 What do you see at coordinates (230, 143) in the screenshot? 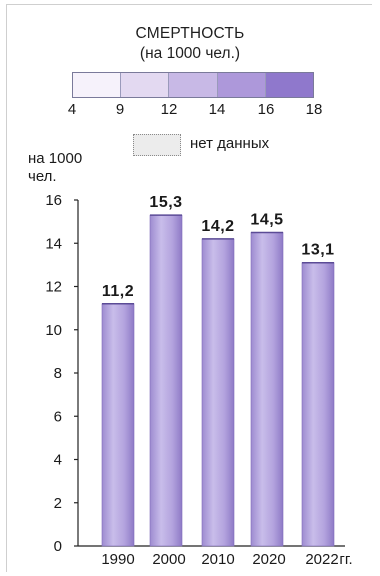
I see `no-data-label: нет данных` at bounding box center [230, 143].